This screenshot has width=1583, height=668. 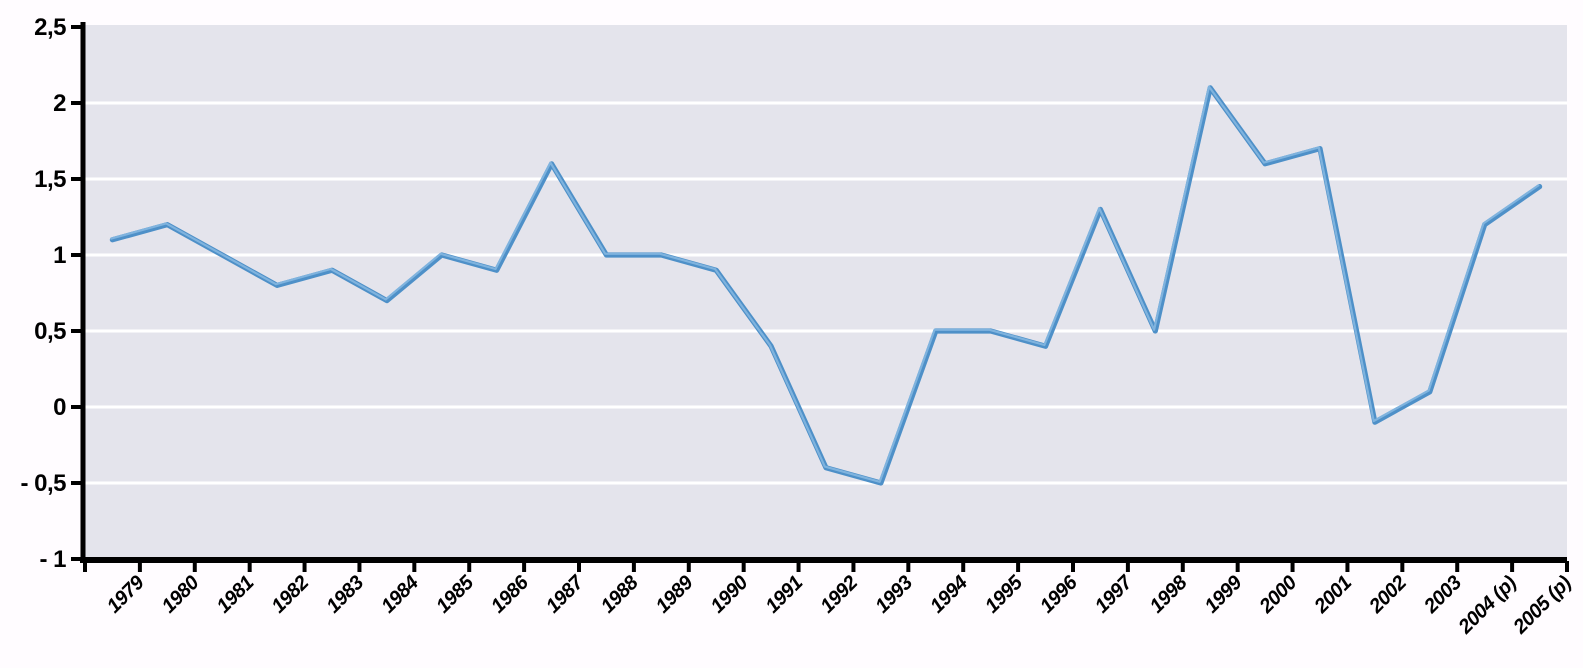 I want to click on x-axis-label: 2005 (p), so click(x=1542, y=604).